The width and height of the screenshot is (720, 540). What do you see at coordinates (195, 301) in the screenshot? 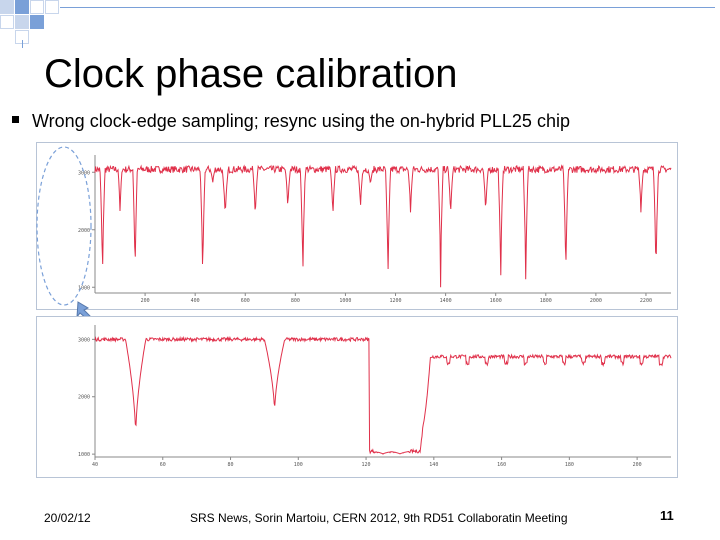
I see `x-tick-label: 400` at bounding box center [195, 301].